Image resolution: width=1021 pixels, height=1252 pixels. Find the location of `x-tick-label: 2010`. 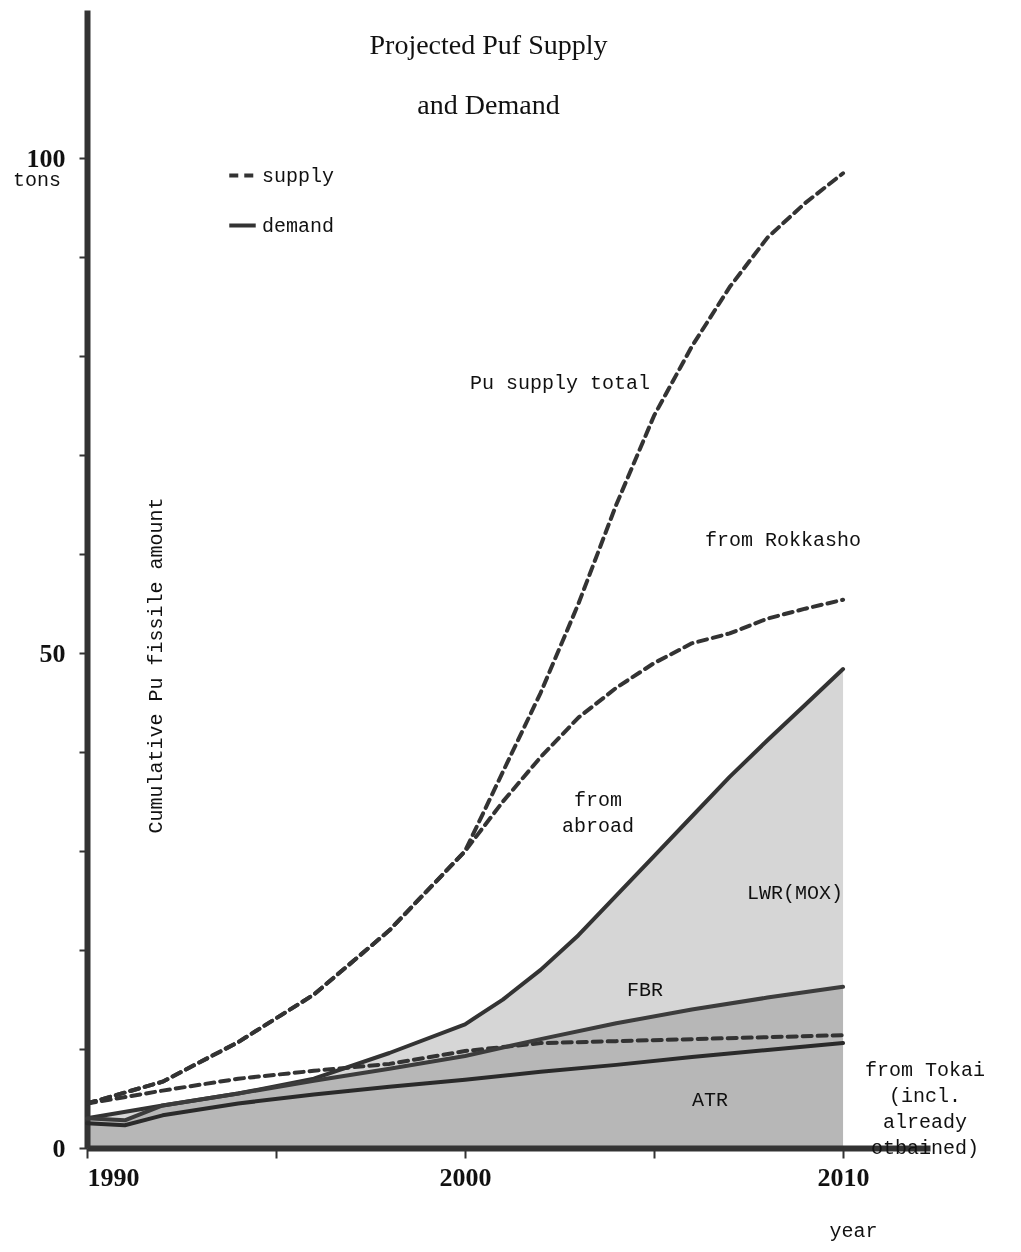

x-tick-label: 2010 is located at coordinates (843, 1177).